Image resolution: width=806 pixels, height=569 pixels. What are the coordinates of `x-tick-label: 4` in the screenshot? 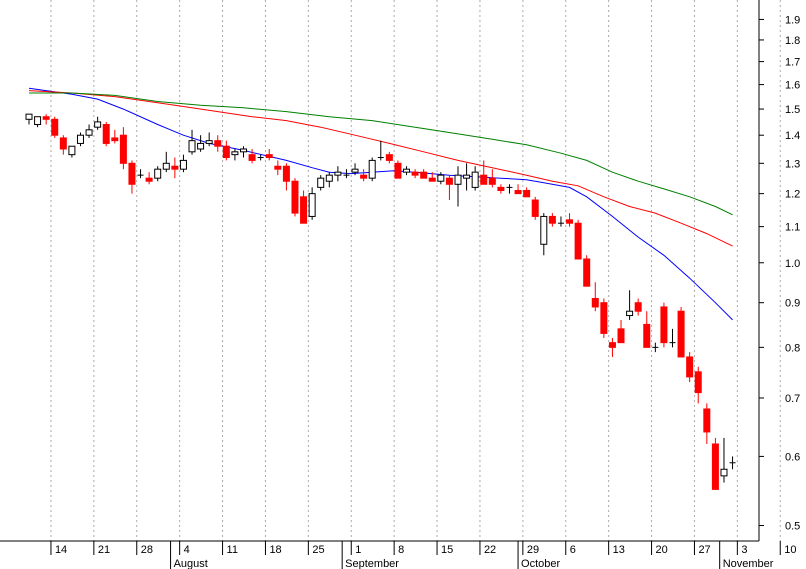 It's located at (187, 550).